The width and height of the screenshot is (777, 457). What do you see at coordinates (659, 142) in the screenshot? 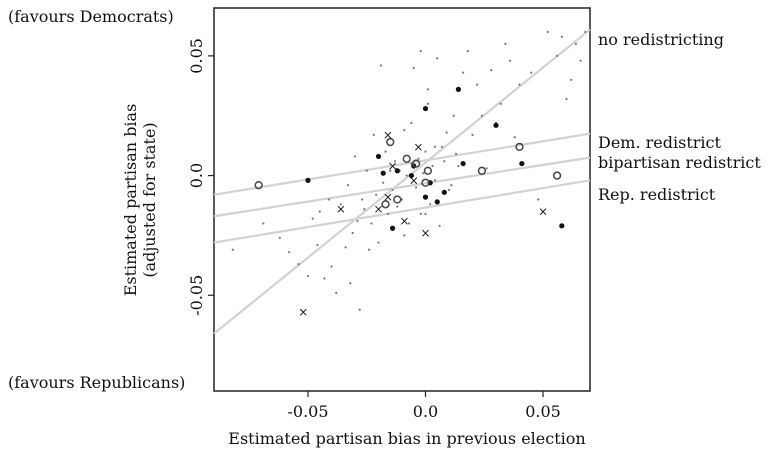
I see `line-label-dem-redistrict: Dem. redistrict` at bounding box center [659, 142].